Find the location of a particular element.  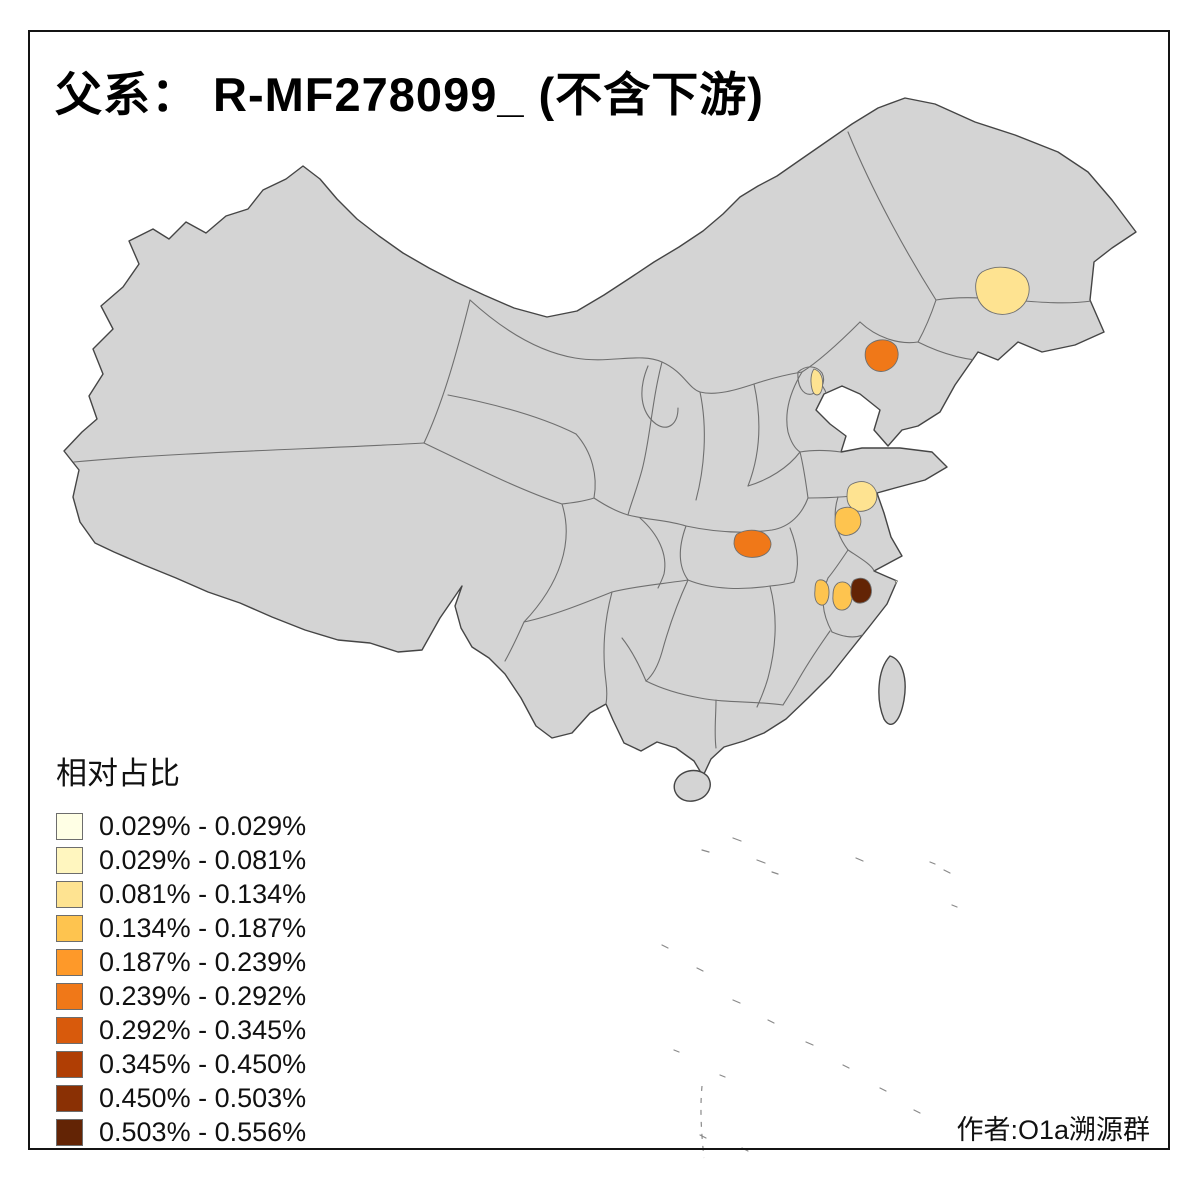

legend-label: 0.134% - 0.187% is located at coordinates (203, 927).